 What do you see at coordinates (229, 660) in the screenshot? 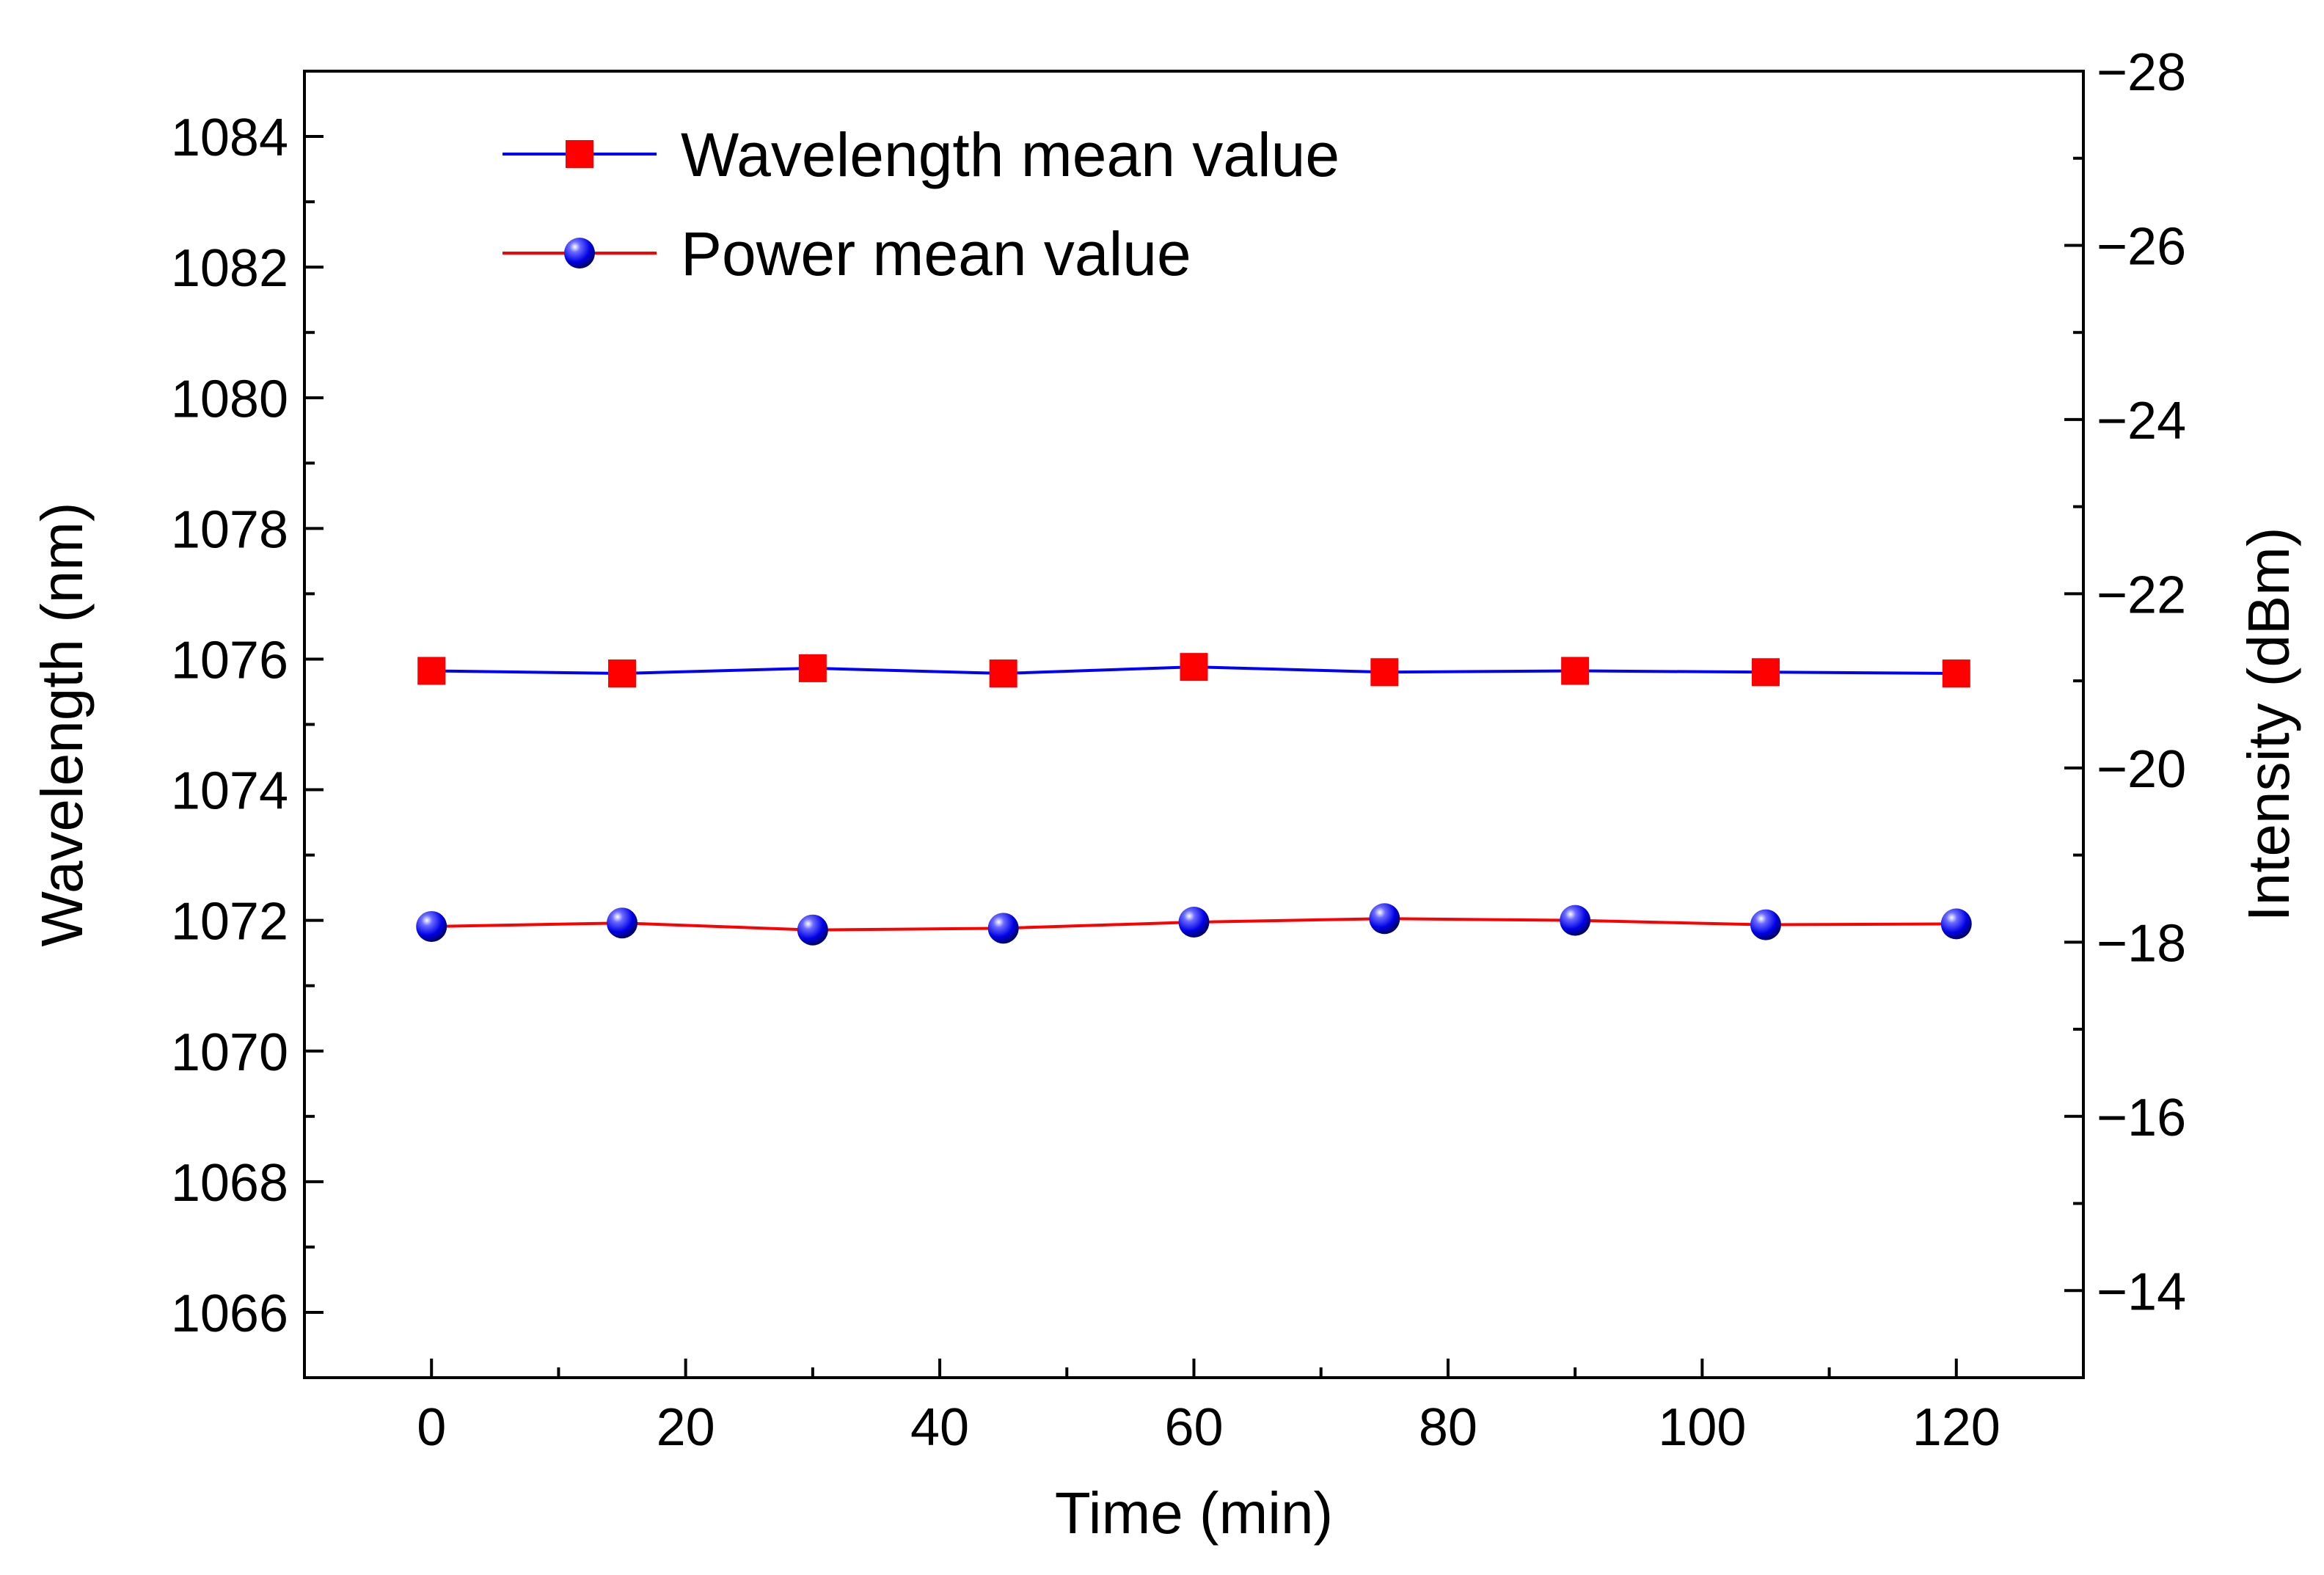
I see `y-tick-label: 1076` at bounding box center [229, 660].